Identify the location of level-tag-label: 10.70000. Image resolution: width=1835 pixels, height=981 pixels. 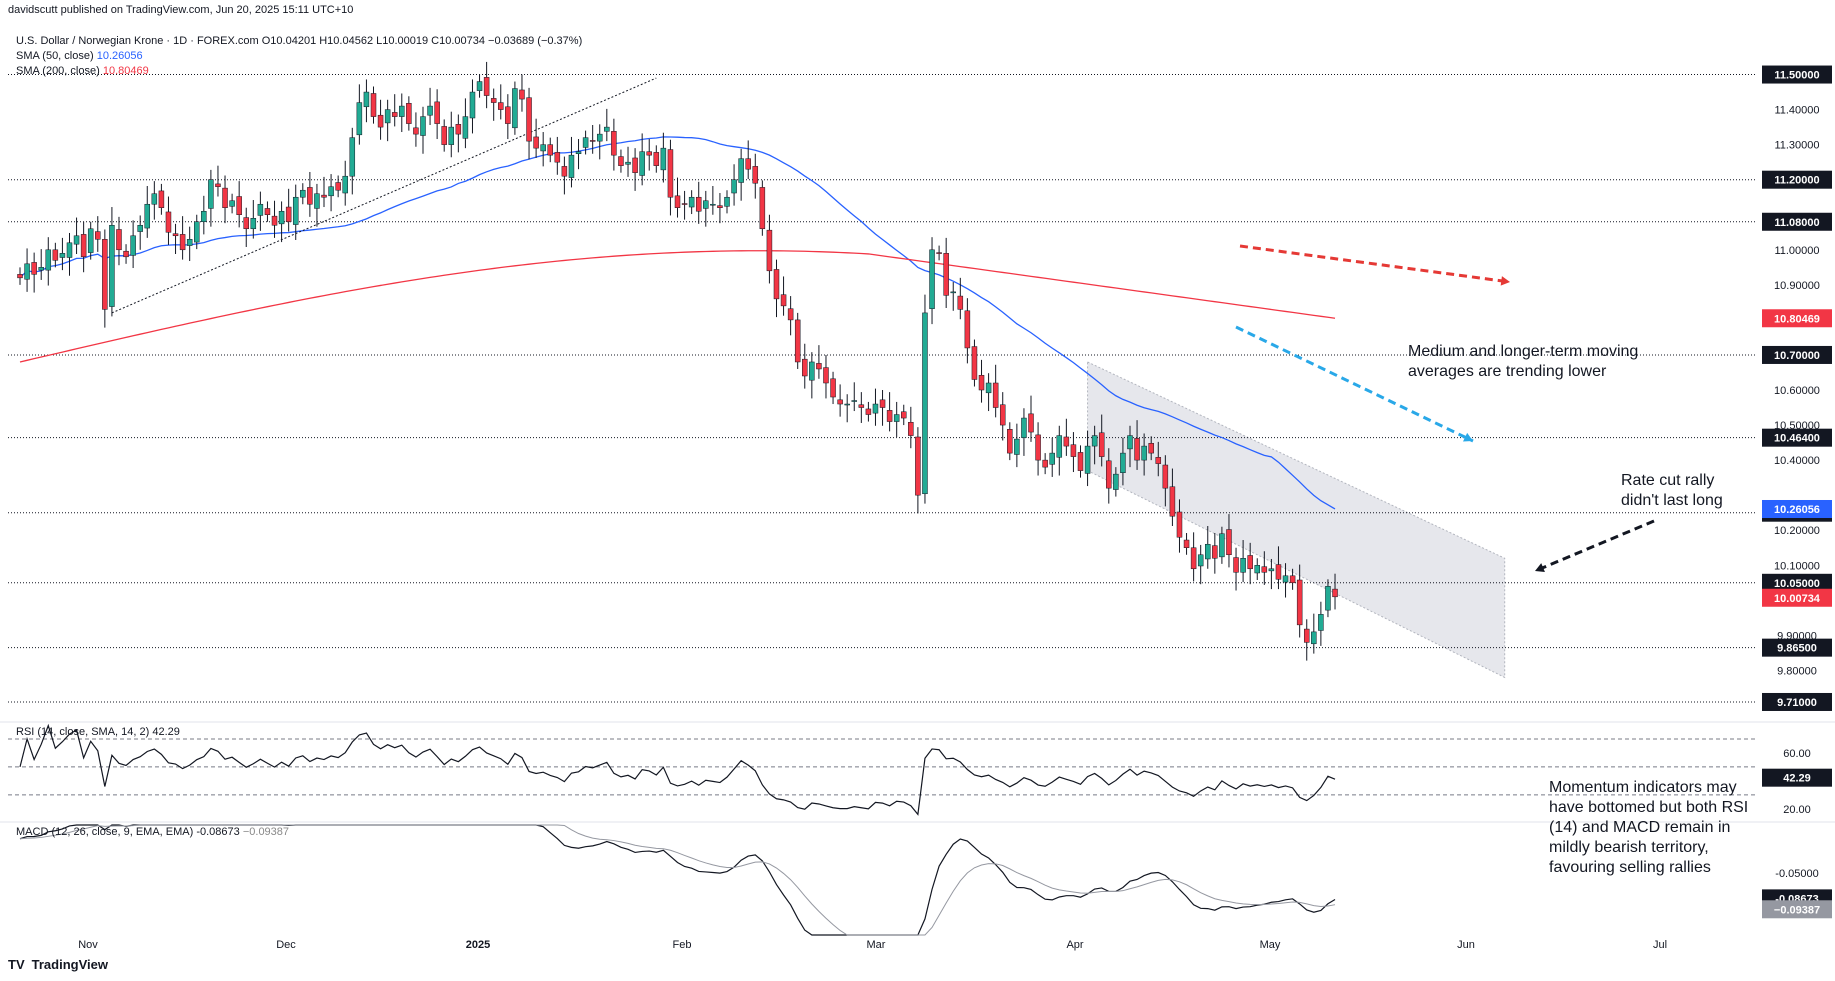
(1797, 356).